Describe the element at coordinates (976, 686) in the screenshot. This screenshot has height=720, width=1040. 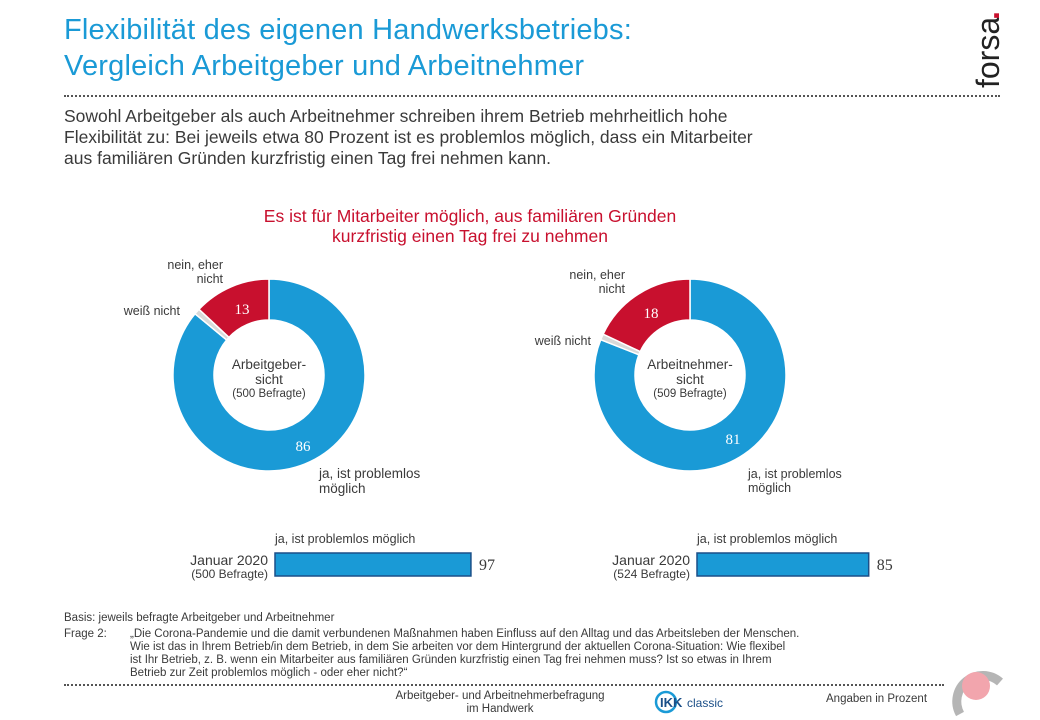
I see `corner-dot-pink` at that location.